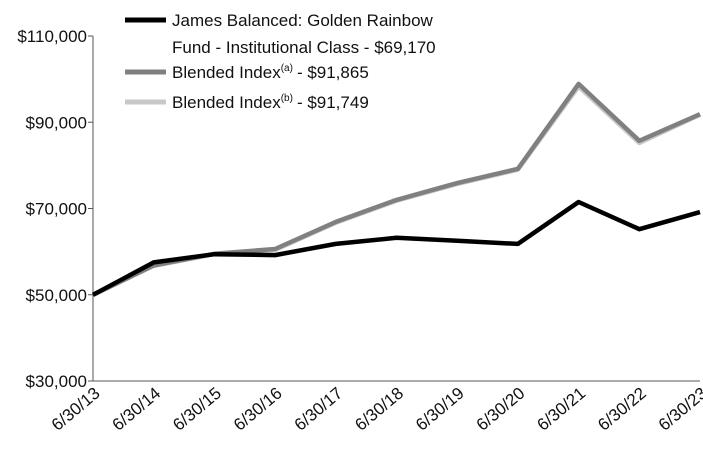 The image size is (703, 452). What do you see at coordinates (137, 409) in the screenshot?
I see `x-tick-label: 6/30/14` at bounding box center [137, 409].